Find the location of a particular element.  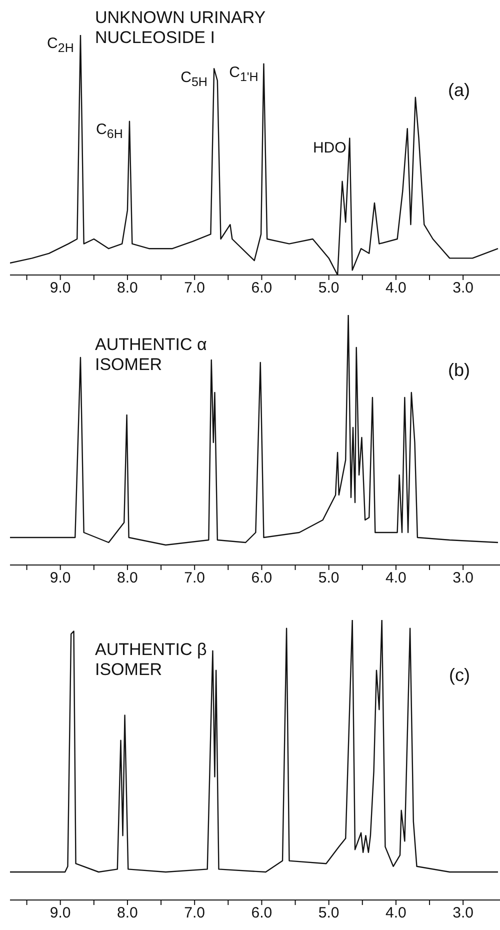

annotation: C$_{5H}$ is located at coordinates (194, 78).